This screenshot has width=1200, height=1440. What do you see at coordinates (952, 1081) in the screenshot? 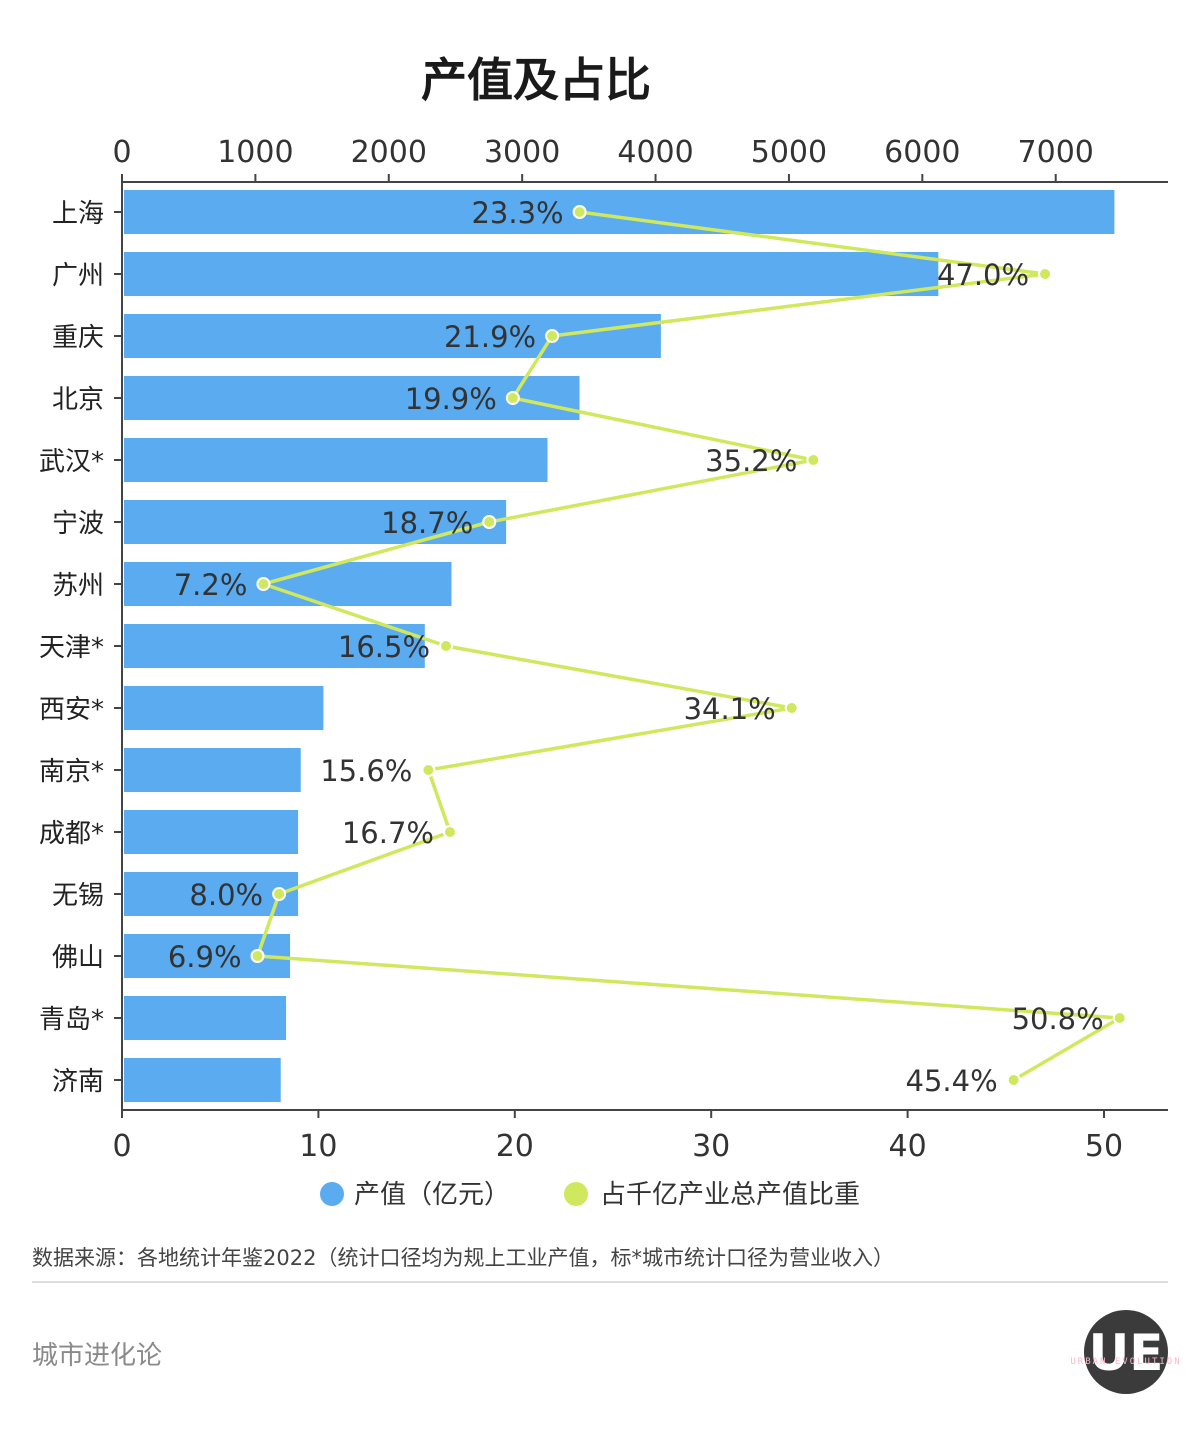
I see `data-label: 45.4%` at bounding box center [952, 1081].